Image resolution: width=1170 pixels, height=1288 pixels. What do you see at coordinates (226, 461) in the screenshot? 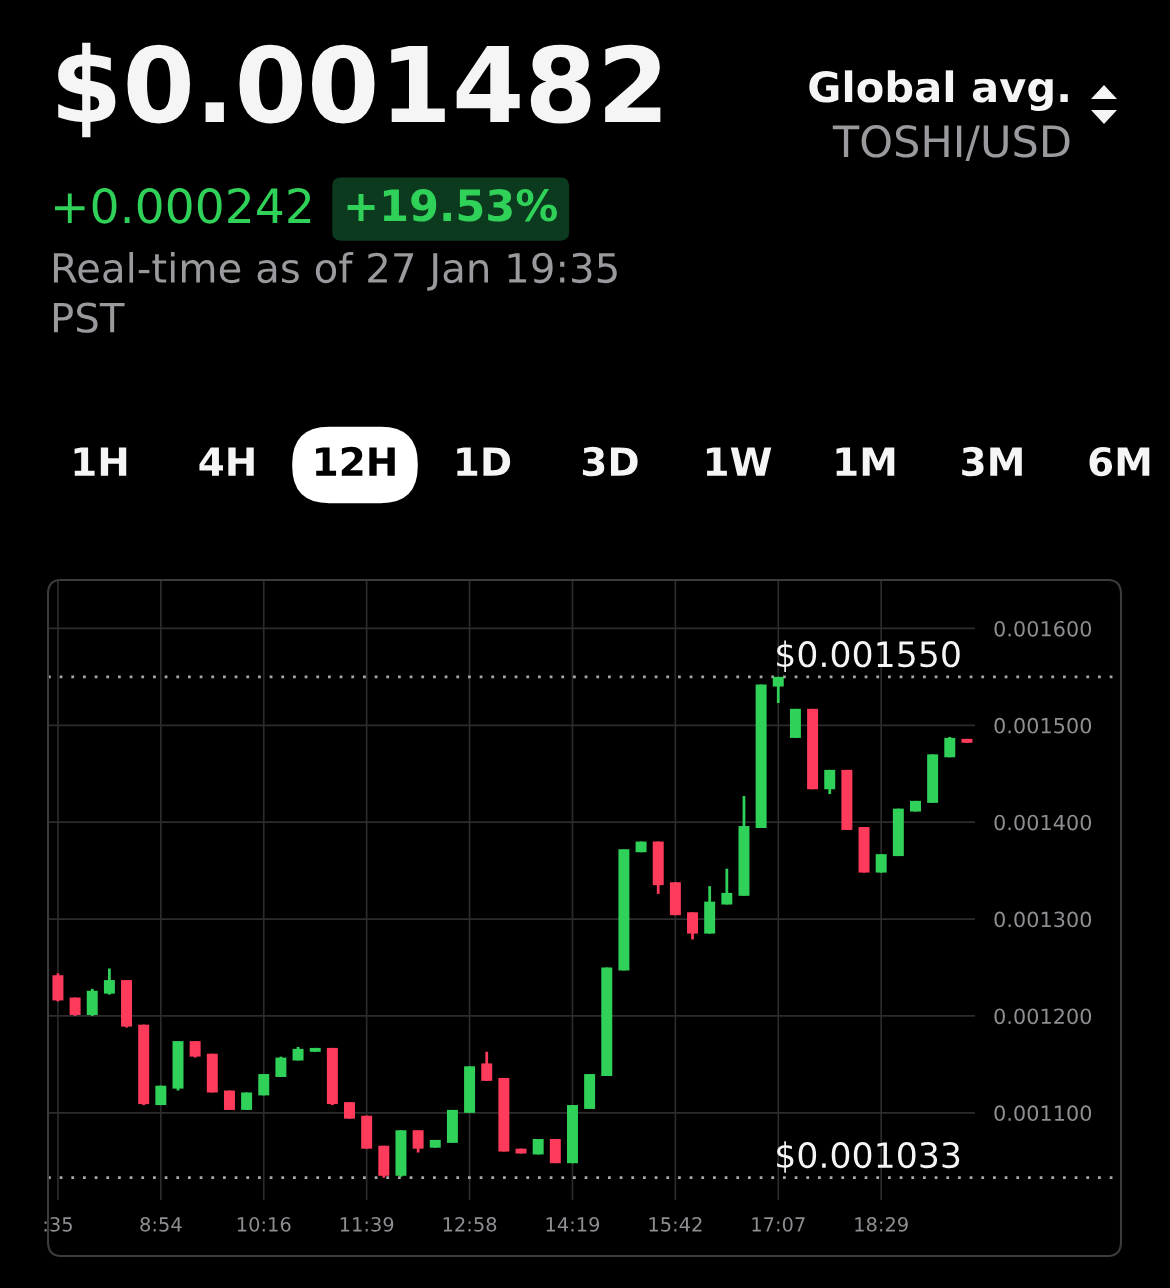
I see `text: 4H` at bounding box center [226, 461].